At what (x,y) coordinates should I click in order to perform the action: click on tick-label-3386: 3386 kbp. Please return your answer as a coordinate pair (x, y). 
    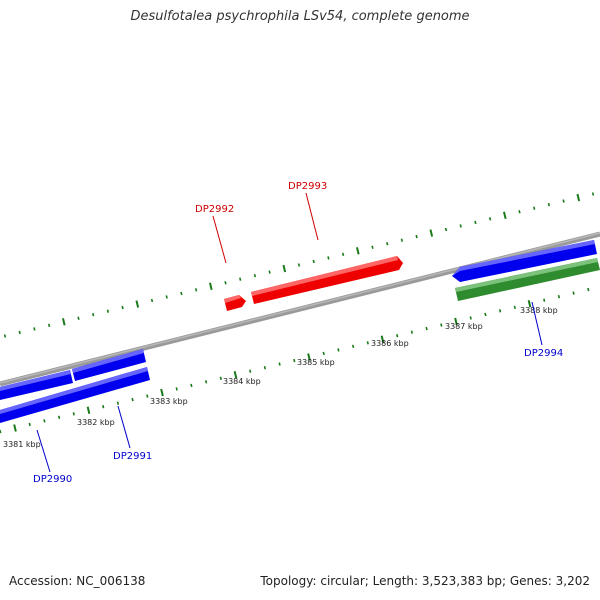
    Looking at the image, I should click on (390, 343).